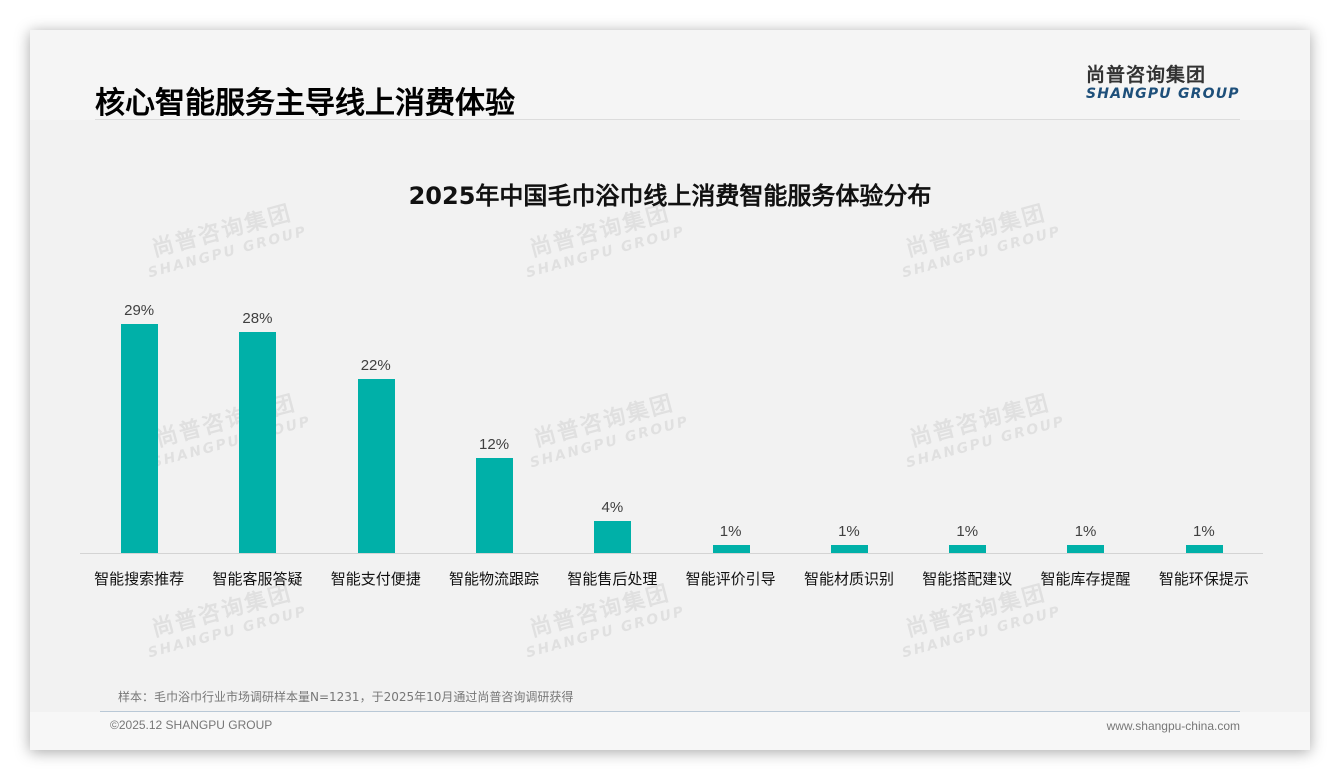  I want to click on x-axis-line, so click(671, 553).